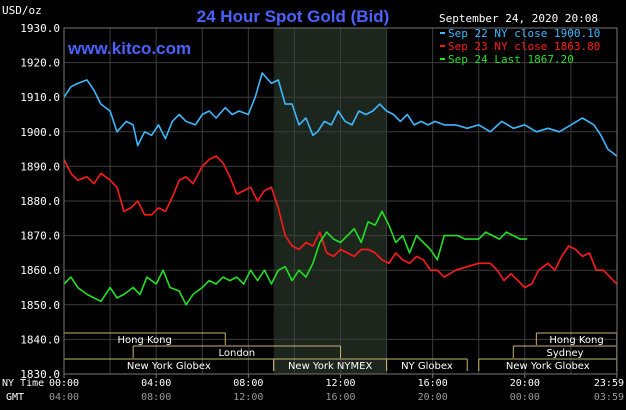  I want to click on x-tick-label-ny: 12:00, so click(340, 383).